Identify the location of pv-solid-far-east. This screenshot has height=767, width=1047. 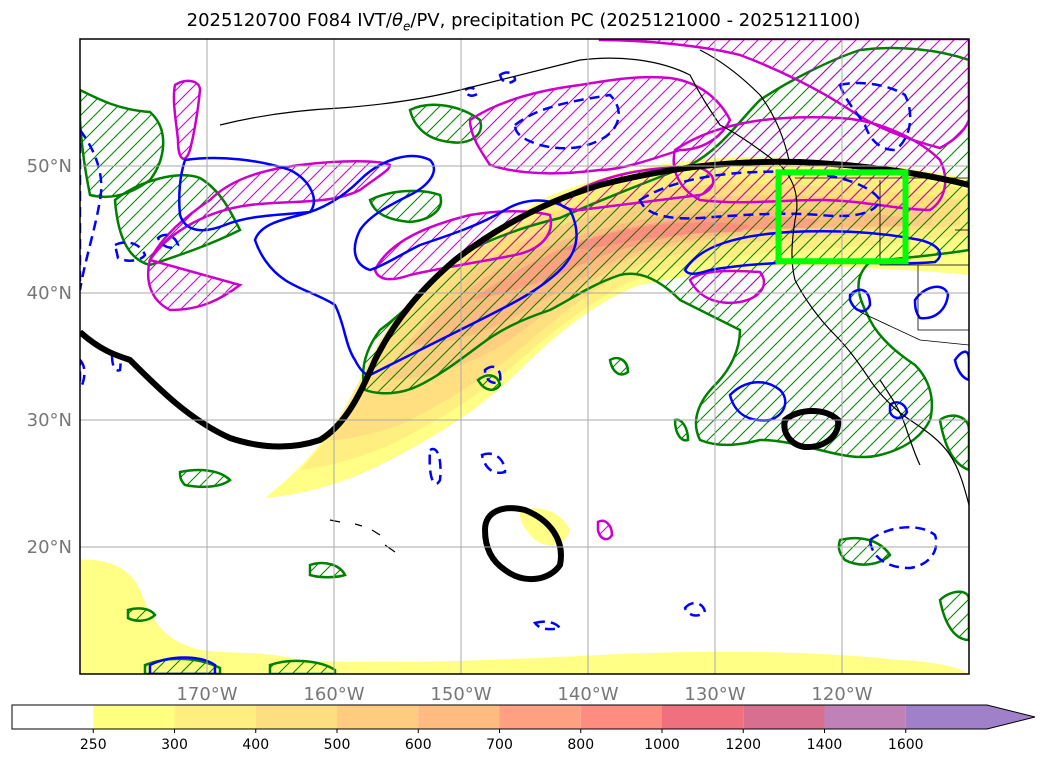
(931, 302).